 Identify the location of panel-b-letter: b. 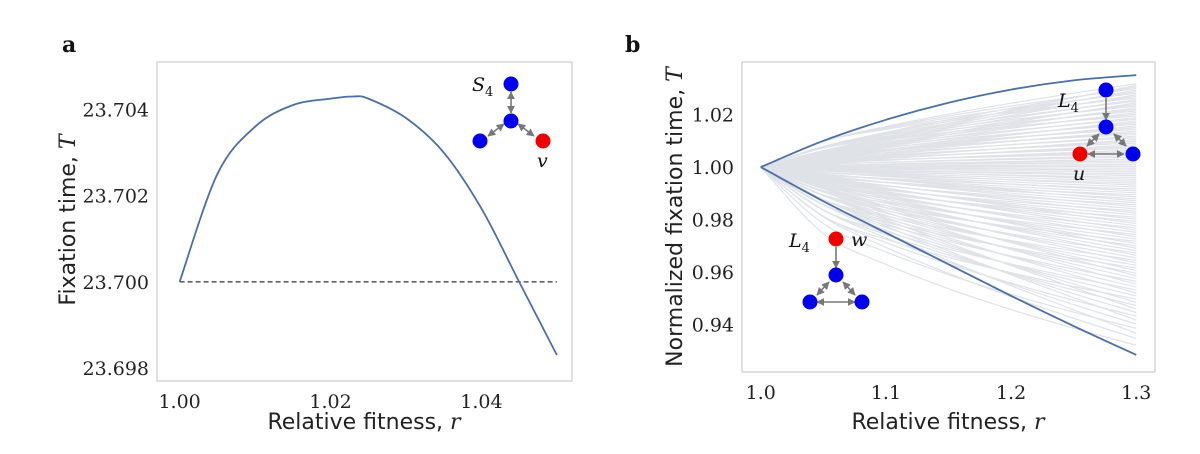
(632, 45).